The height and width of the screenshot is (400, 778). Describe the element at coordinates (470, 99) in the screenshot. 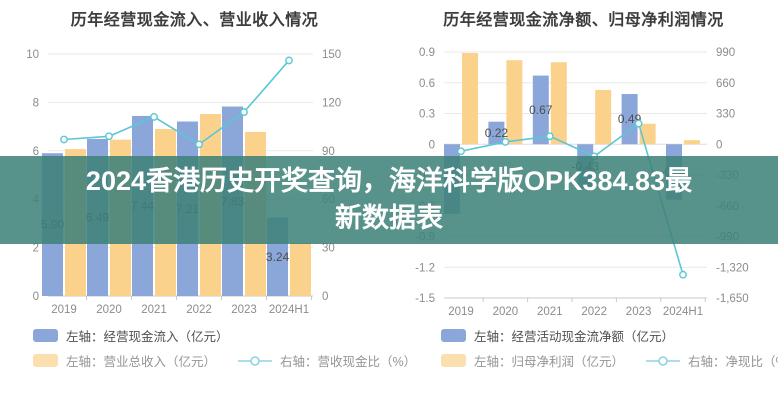

I see `bar-2019` at that location.